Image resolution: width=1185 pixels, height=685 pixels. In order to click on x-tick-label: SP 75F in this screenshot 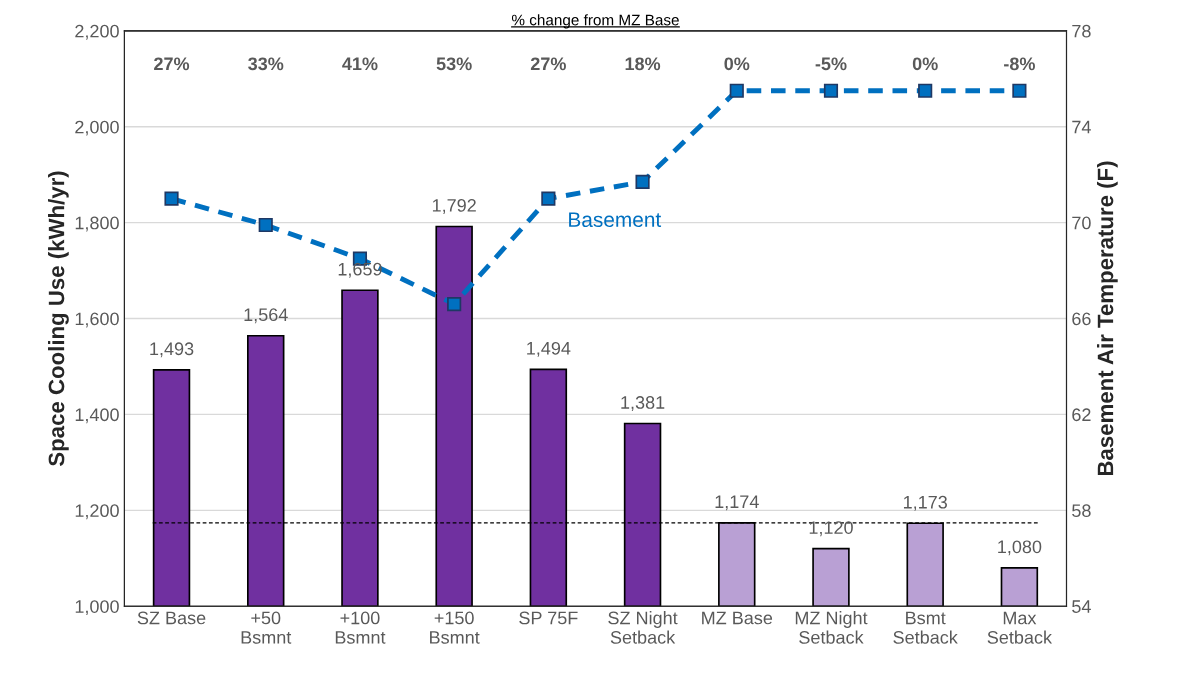, I will do `click(548, 618)`.